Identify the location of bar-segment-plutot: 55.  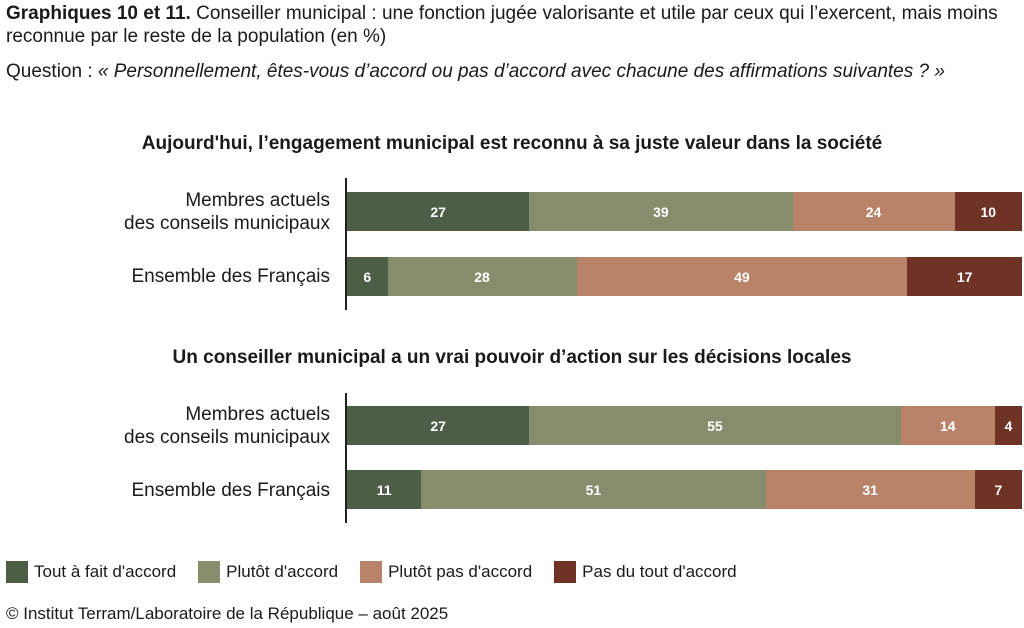
(715, 425).